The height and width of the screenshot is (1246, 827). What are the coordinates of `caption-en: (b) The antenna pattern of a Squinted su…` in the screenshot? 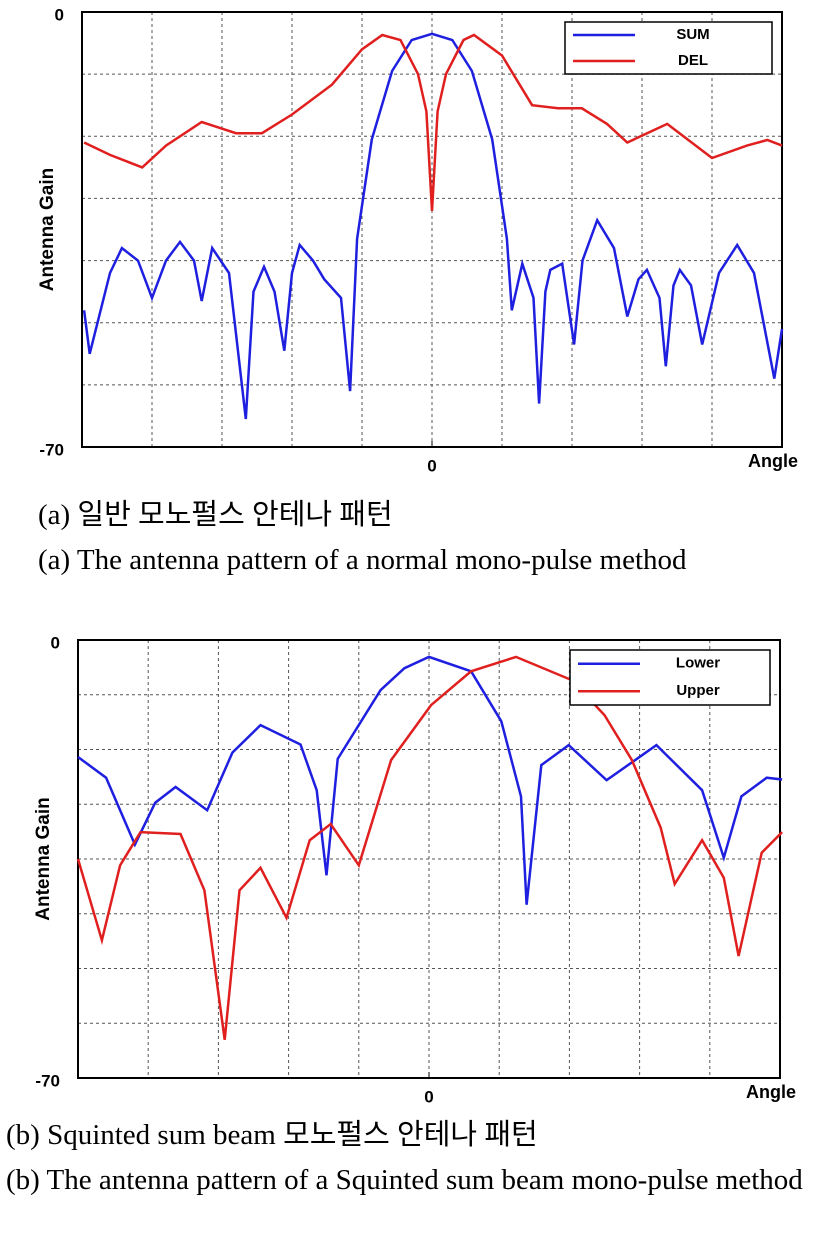 It's located at (404, 1180).